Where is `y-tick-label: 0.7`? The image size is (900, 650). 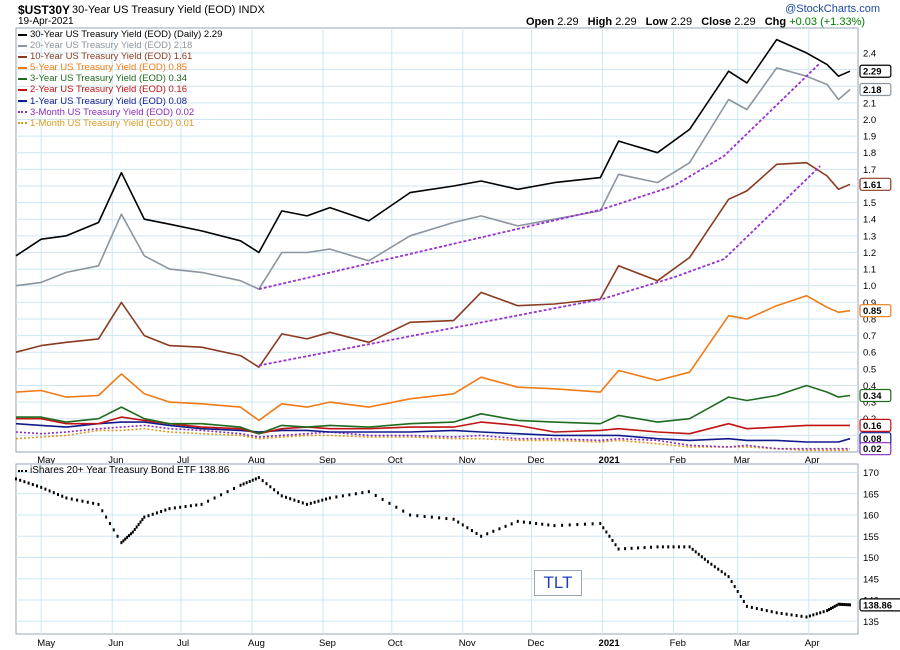
y-tick-label: 0.7 is located at coordinates (869, 336).